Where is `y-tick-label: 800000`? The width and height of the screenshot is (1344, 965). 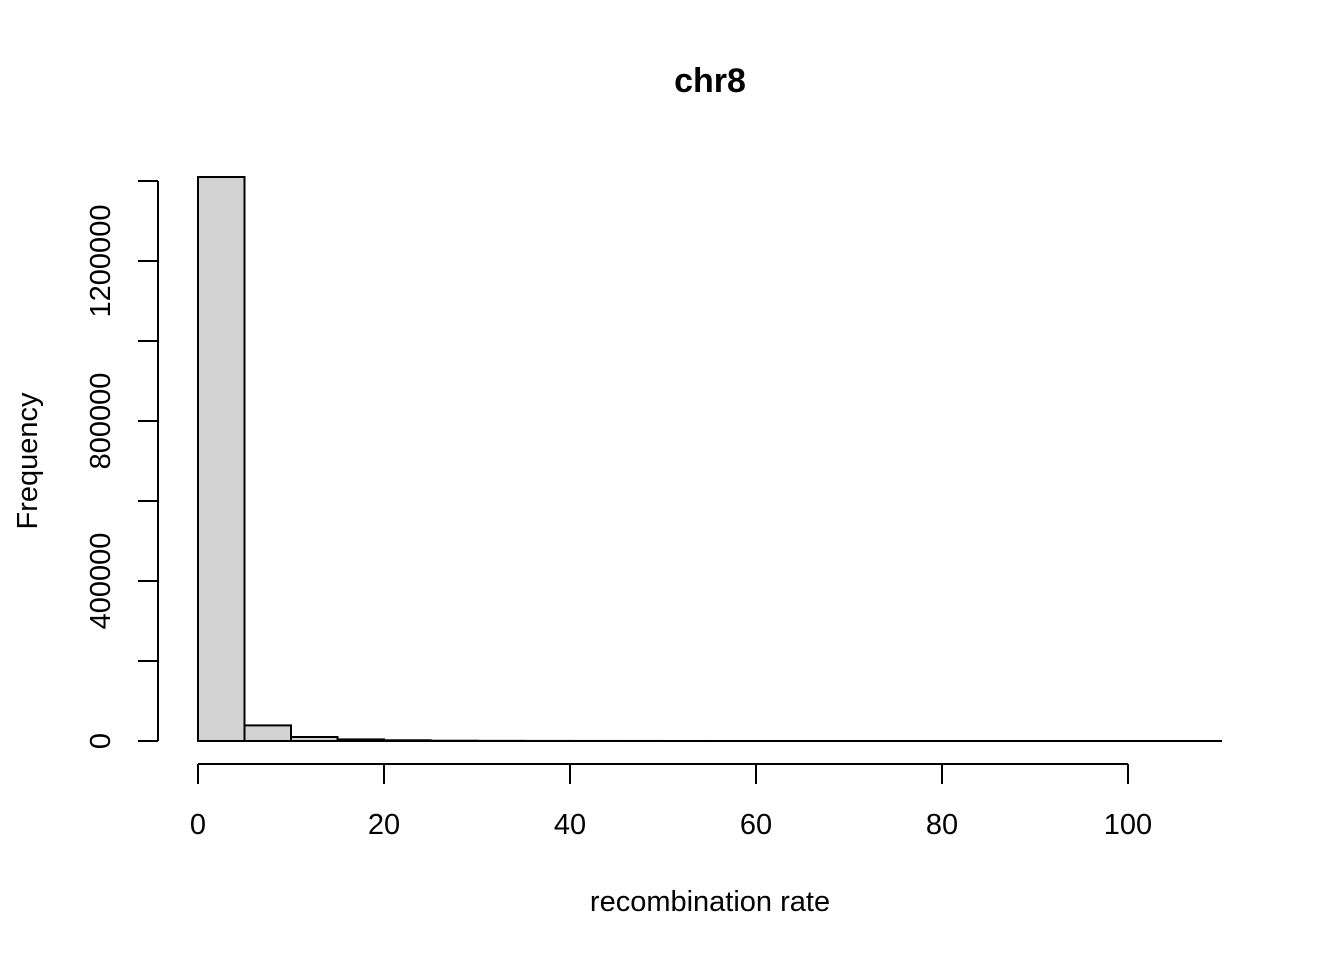
y-tick-label: 800000 is located at coordinates (101, 421).